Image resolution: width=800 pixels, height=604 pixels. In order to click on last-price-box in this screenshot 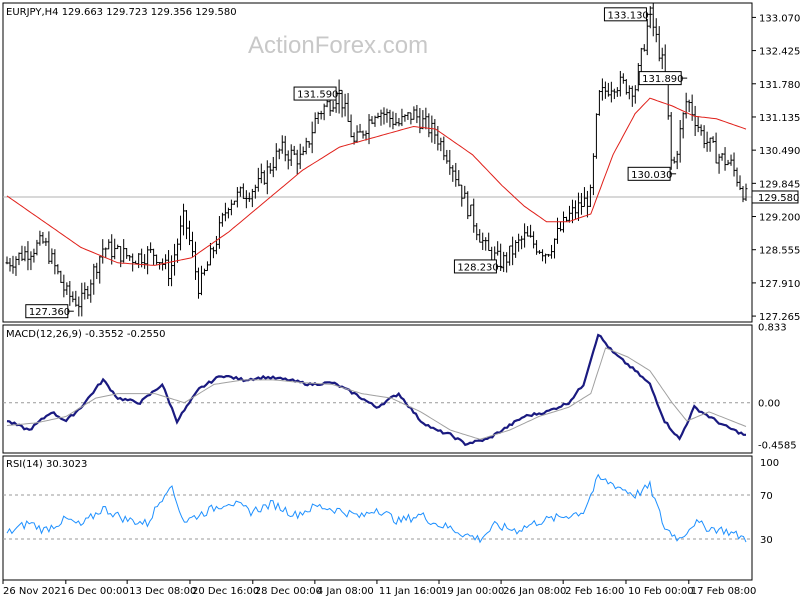, I will do `click(775, 197)`.